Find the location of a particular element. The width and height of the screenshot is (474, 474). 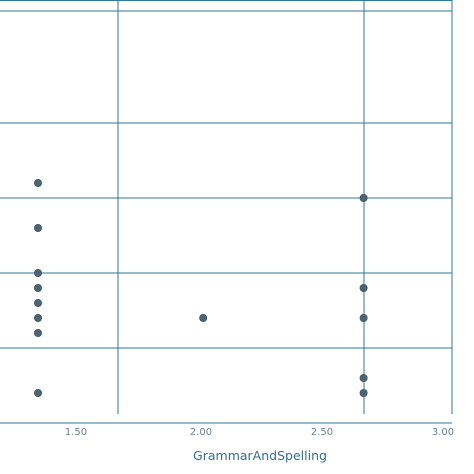

x-tick-label-1-50: 1.50 is located at coordinates (76, 432).